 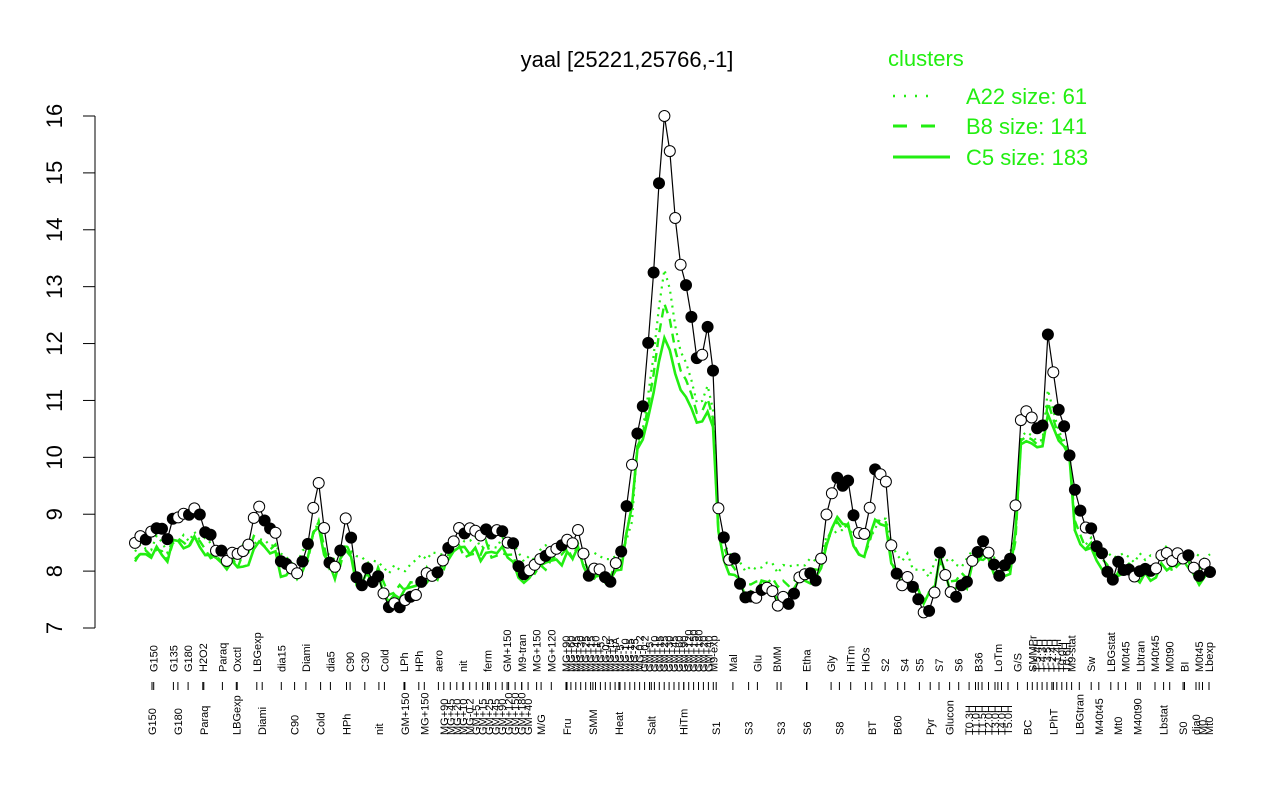 I want to click on x-tick-label-lower: MG+20, so click(x=458, y=717).